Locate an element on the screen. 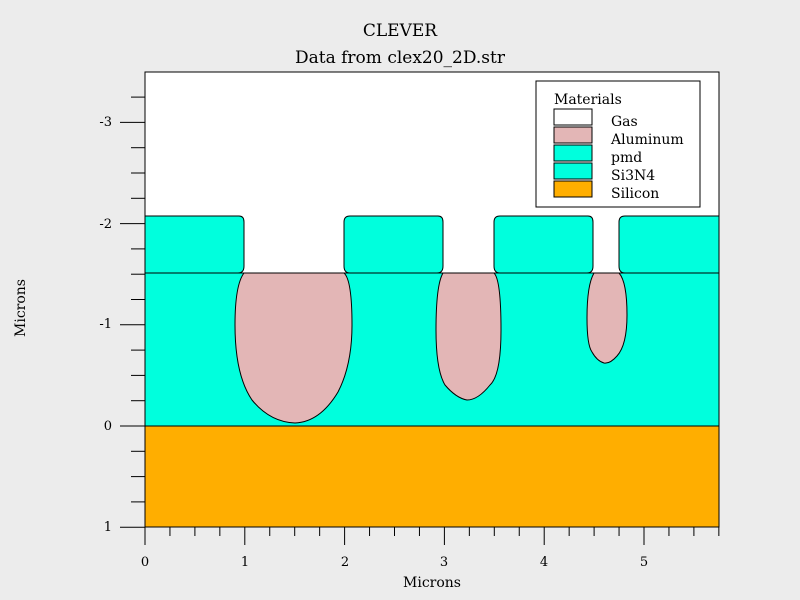 The width and height of the screenshot is (800, 600). x-tick-label: 3 is located at coordinates (444, 562).